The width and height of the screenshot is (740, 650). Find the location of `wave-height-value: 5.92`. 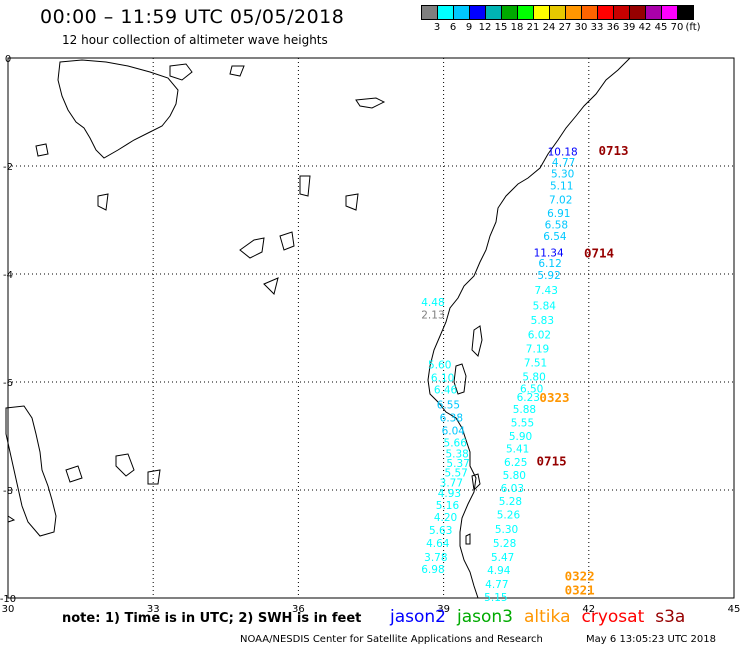

wave-height-value: 5.92 is located at coordinates (548, 276).